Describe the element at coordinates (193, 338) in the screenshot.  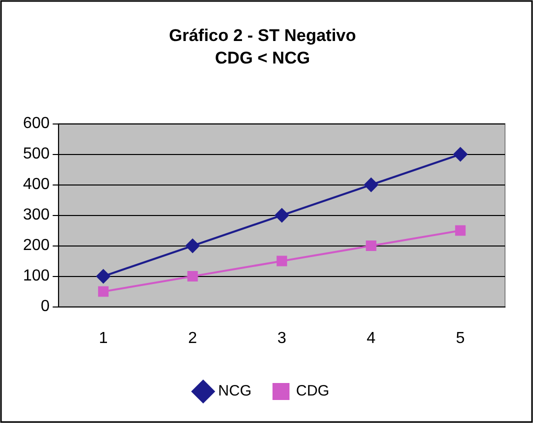
I see `x-tick-label: 2` at that location.